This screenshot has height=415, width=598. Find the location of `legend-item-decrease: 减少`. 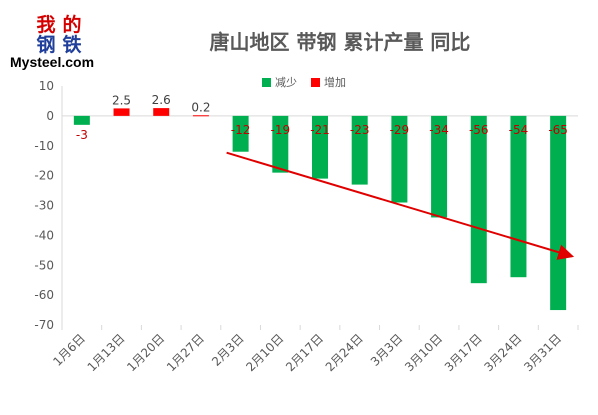

legend-item-decrease: 减少 is located at coordinates (279, 82).